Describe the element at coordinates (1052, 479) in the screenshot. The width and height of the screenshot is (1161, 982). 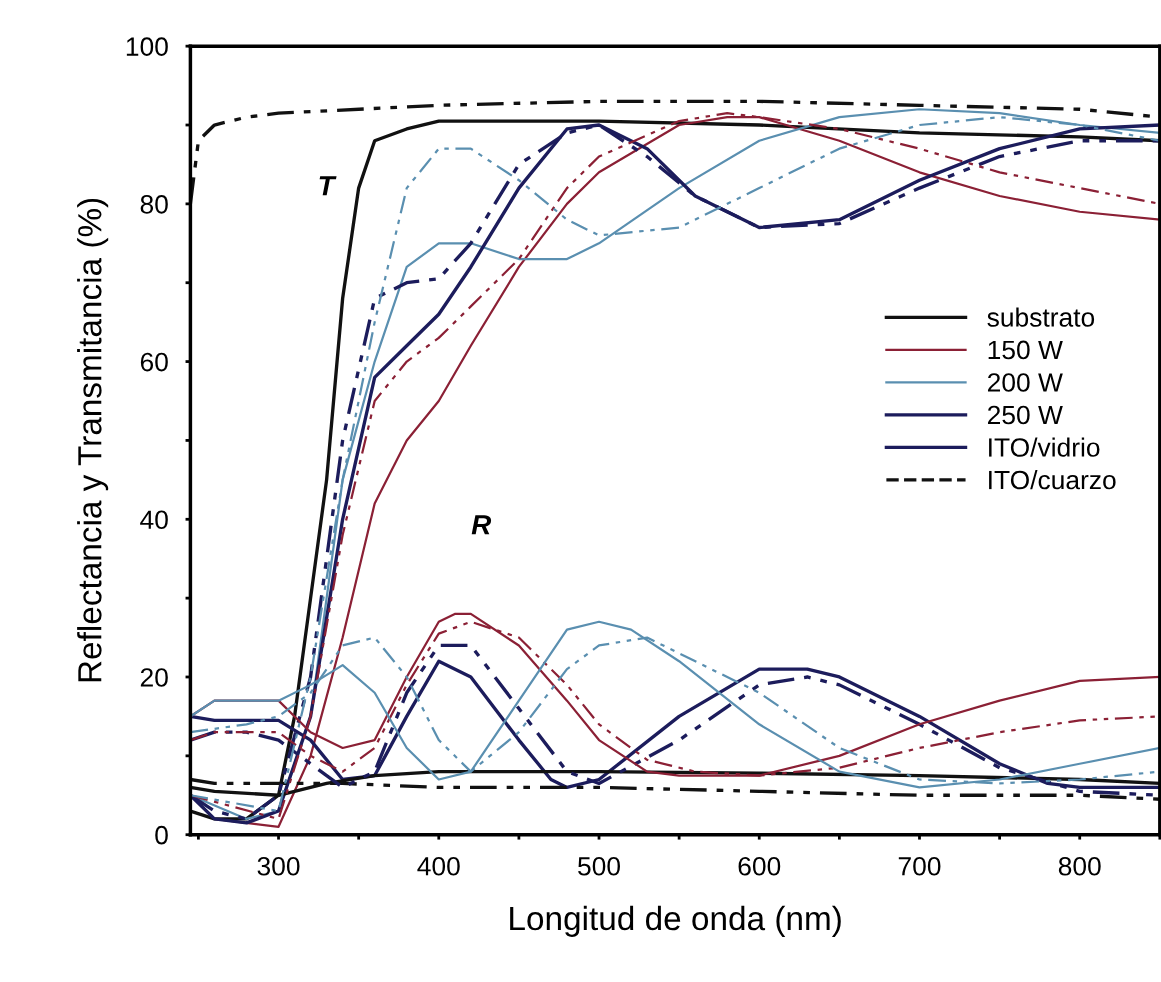
I see `legend-label: ITO/cuarzo` at that location.